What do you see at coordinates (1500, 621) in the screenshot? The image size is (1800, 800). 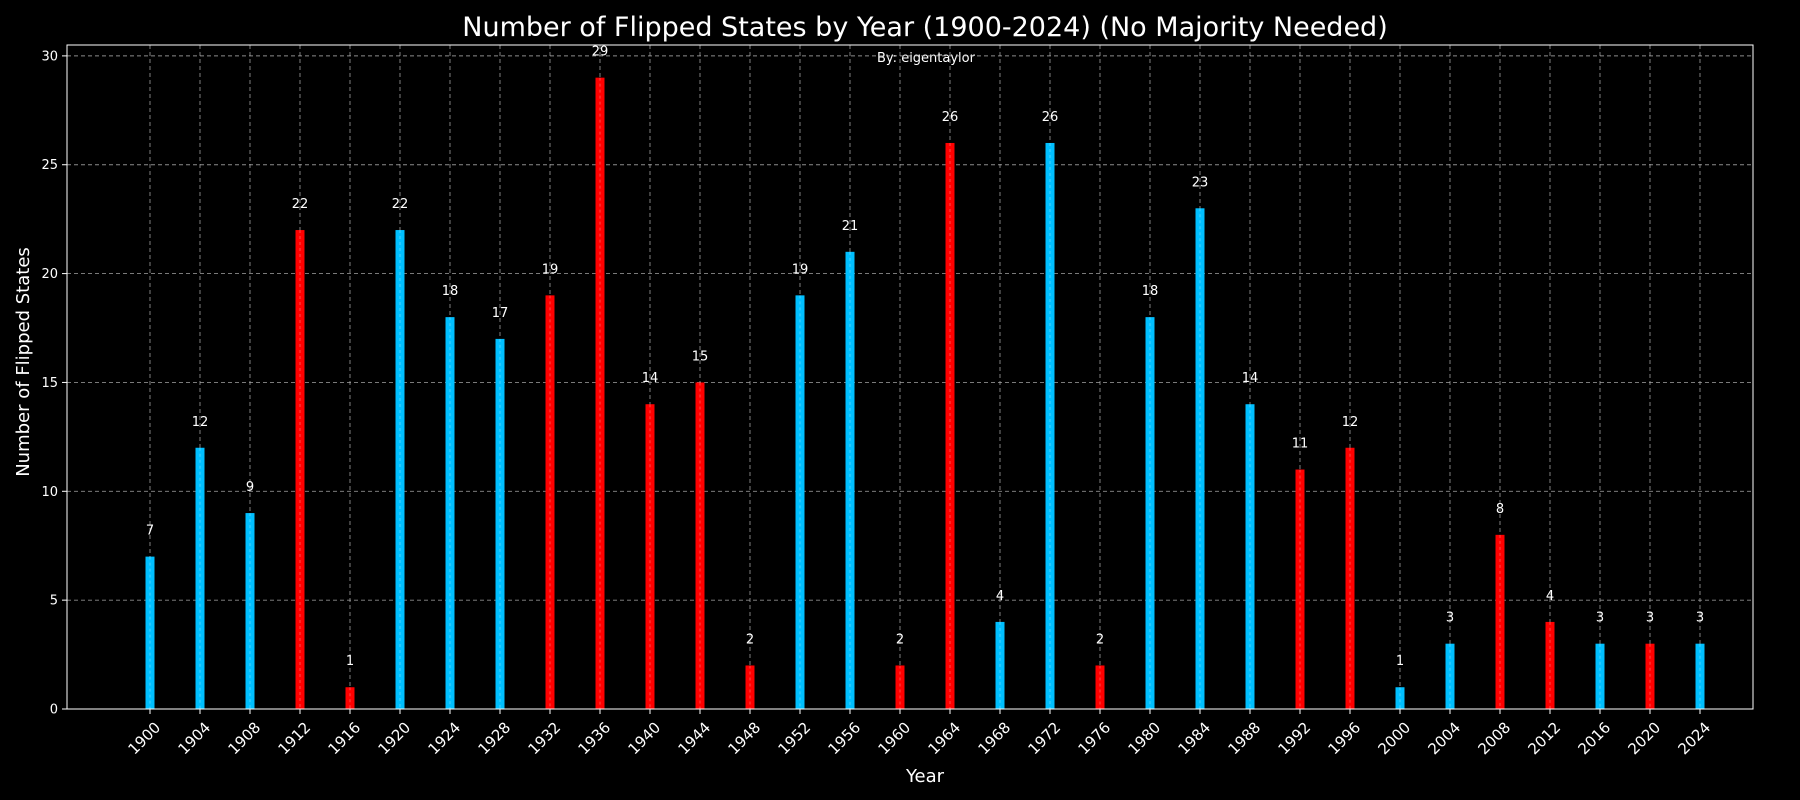 I see `bar-2008` at bounding box center [1500, 621].